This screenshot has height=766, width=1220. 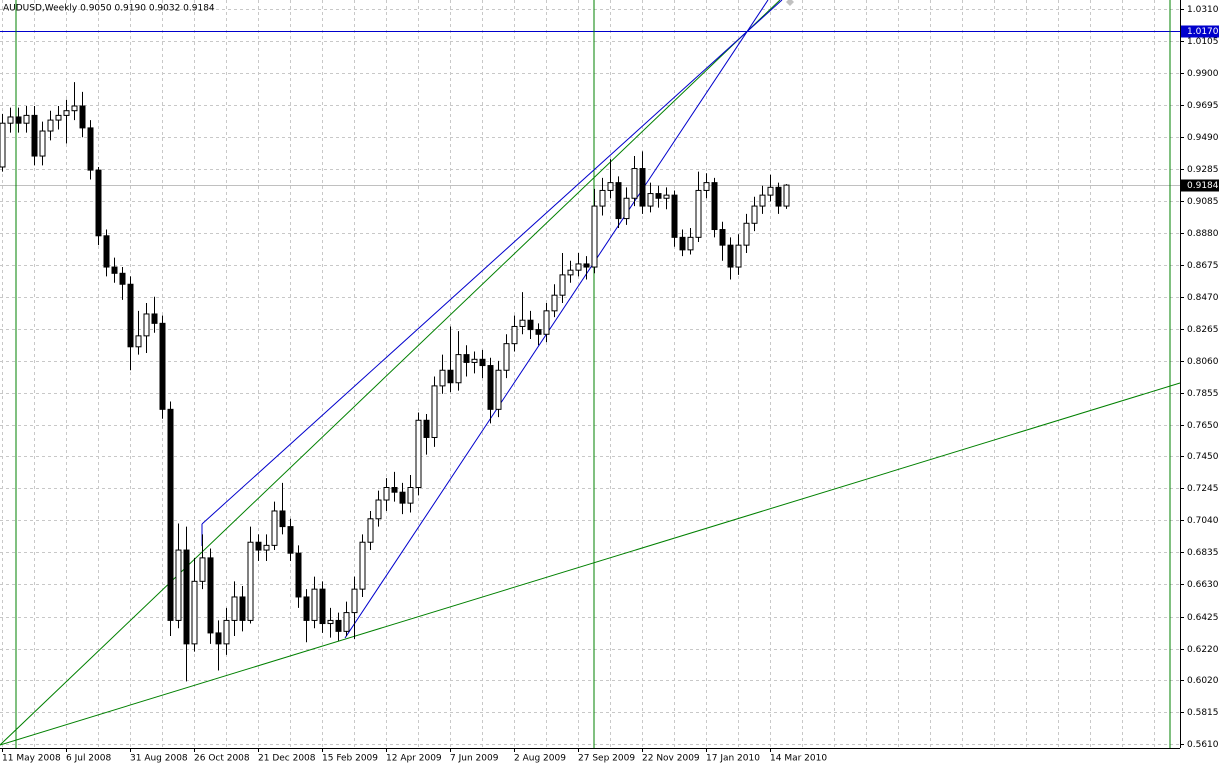 I want to click on x-tick-label: 31 Aug 2008, so click(x=159, y=759).